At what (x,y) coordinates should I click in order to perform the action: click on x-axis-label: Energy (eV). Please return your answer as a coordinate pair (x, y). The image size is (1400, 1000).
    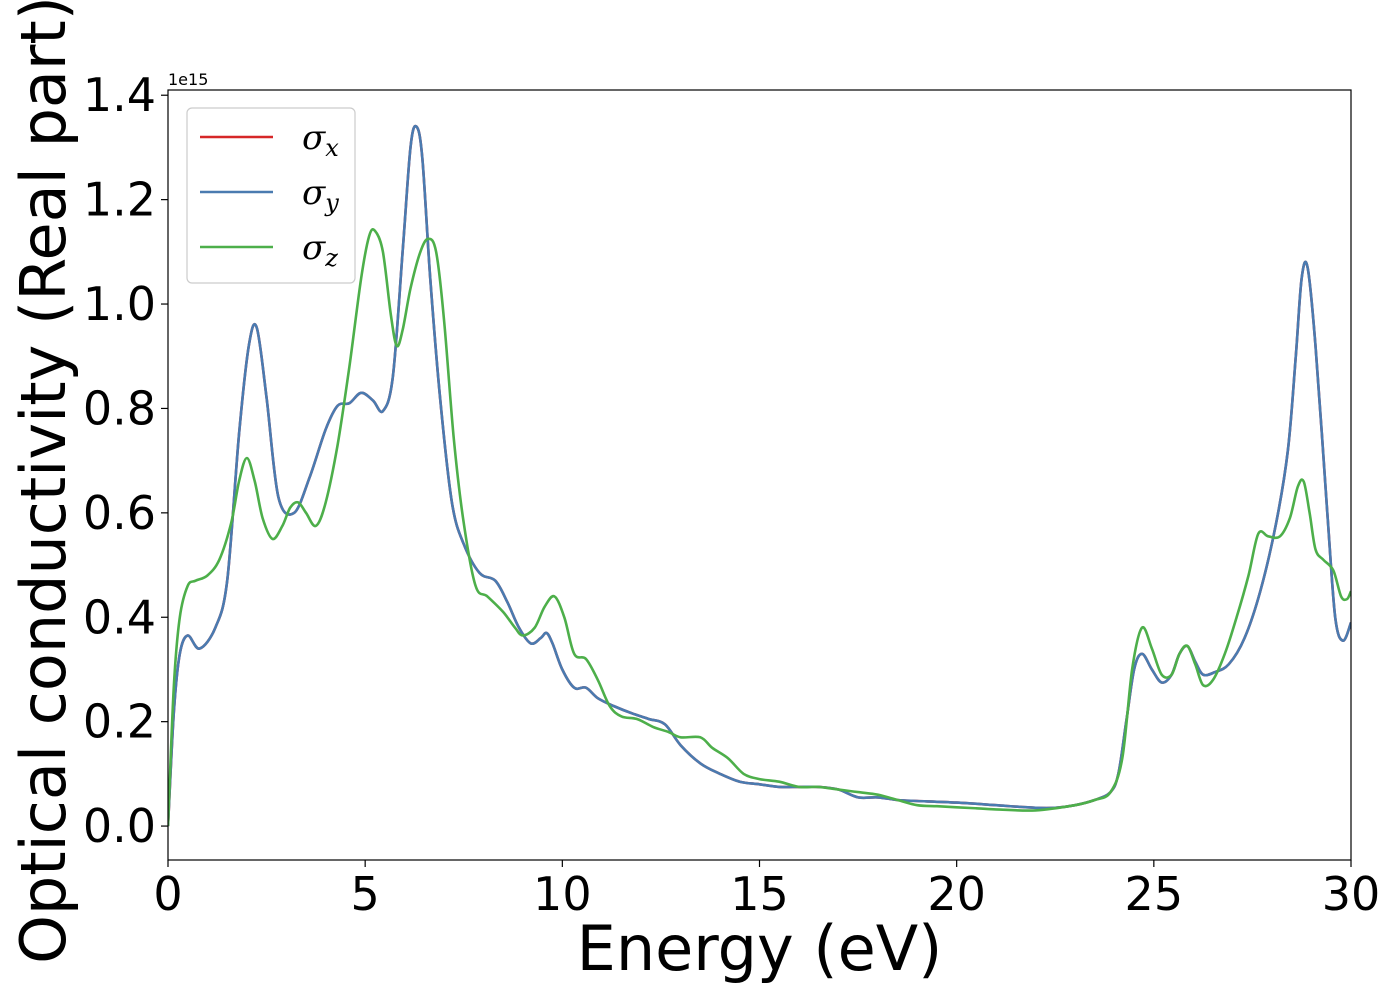
    Looking at the image, I should click on (760, 948).